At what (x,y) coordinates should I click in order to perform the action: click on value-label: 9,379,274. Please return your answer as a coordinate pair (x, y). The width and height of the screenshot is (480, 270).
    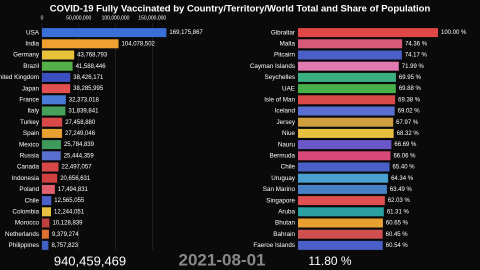
    Looking at the image, I should click on (65, 235).